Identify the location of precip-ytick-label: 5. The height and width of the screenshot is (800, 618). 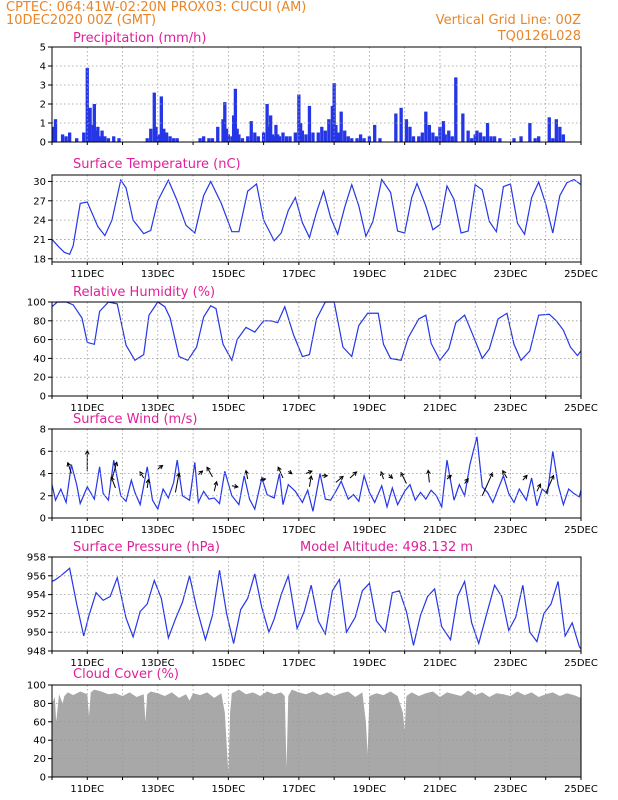
(43, 48).